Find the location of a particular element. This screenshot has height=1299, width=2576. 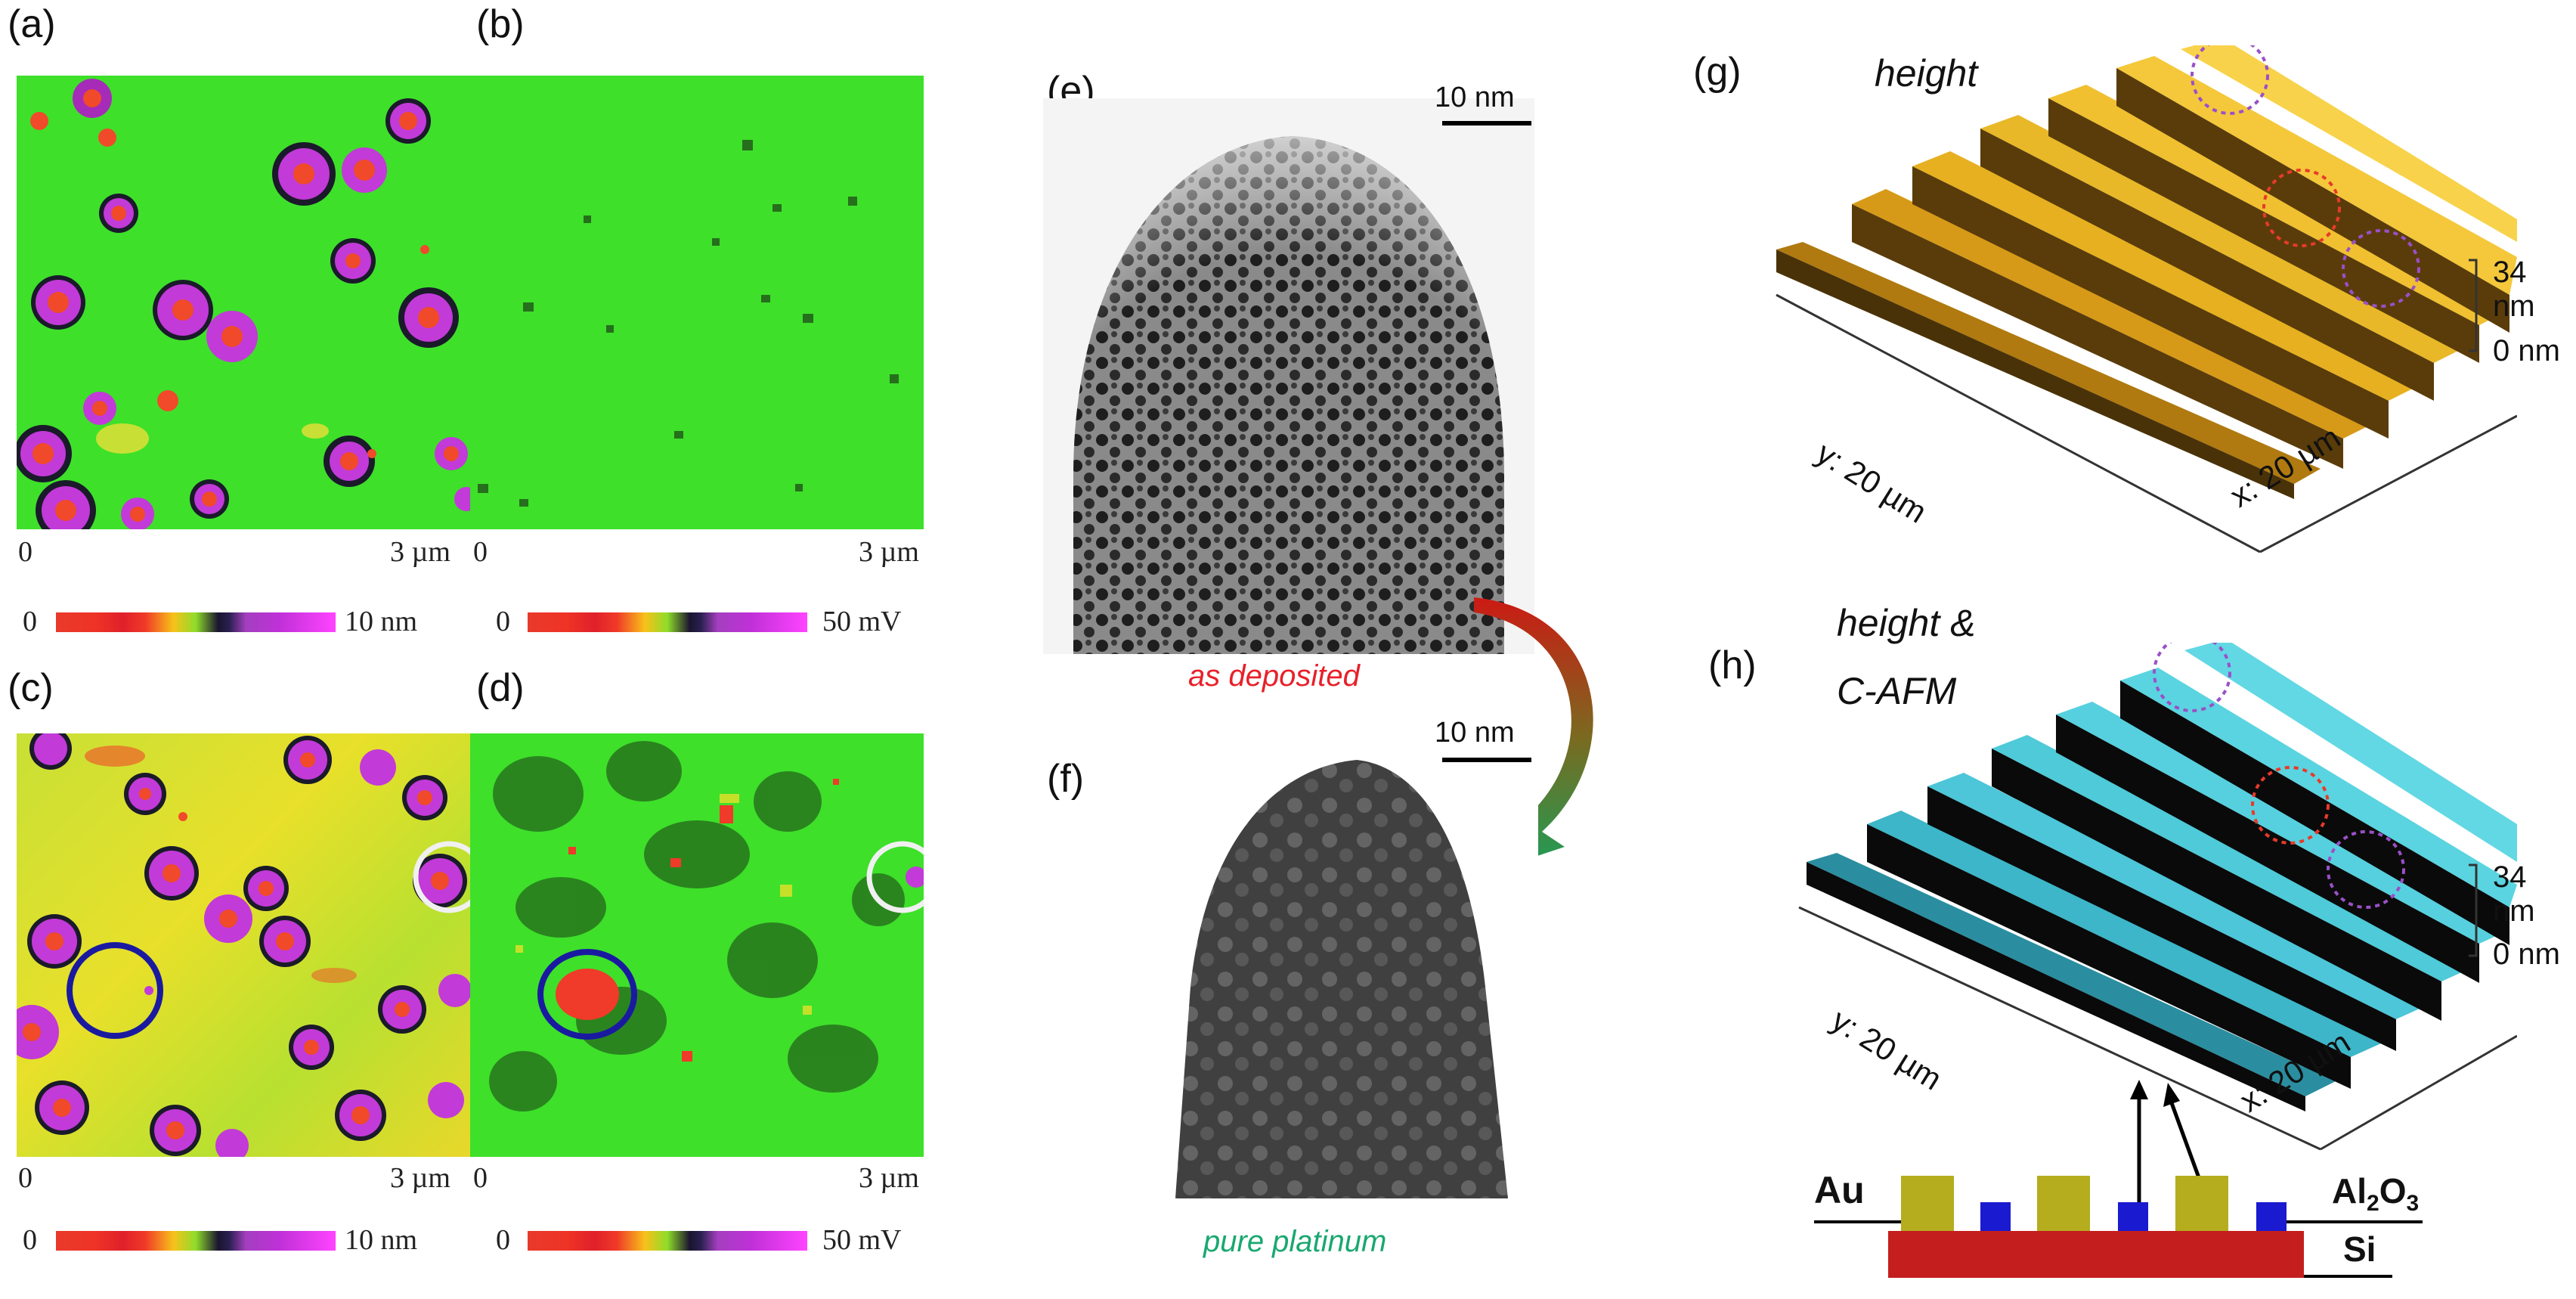

plot-g-title: height is located at coordinates (1926, 73).